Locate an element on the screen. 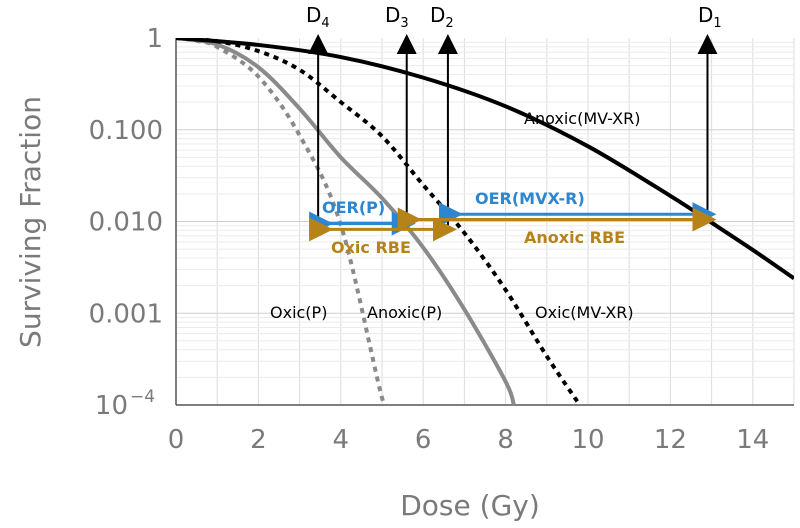 The width and height of the screenshot is (800, 528). series-label-anoxic-p: Anoxic(P) is located at coordinates (404, 312).